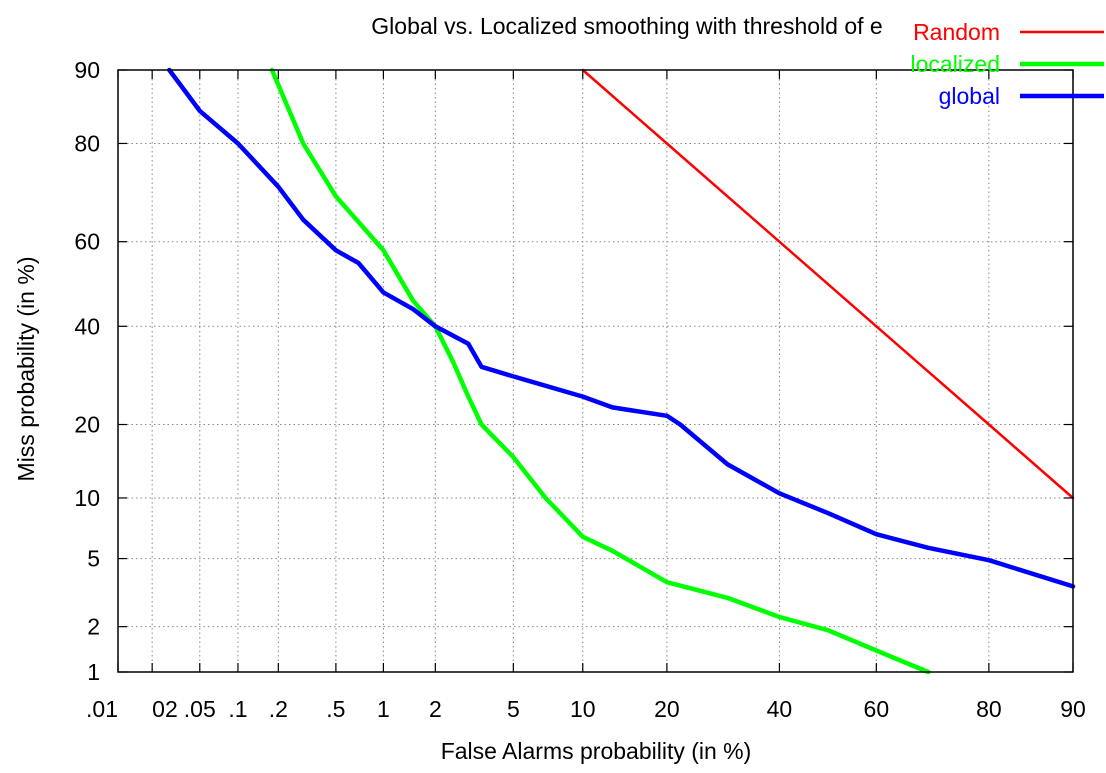  Describe the element at coordinates (583, 709) in the screenshot. I see `x-tick-label: 10` at that location.